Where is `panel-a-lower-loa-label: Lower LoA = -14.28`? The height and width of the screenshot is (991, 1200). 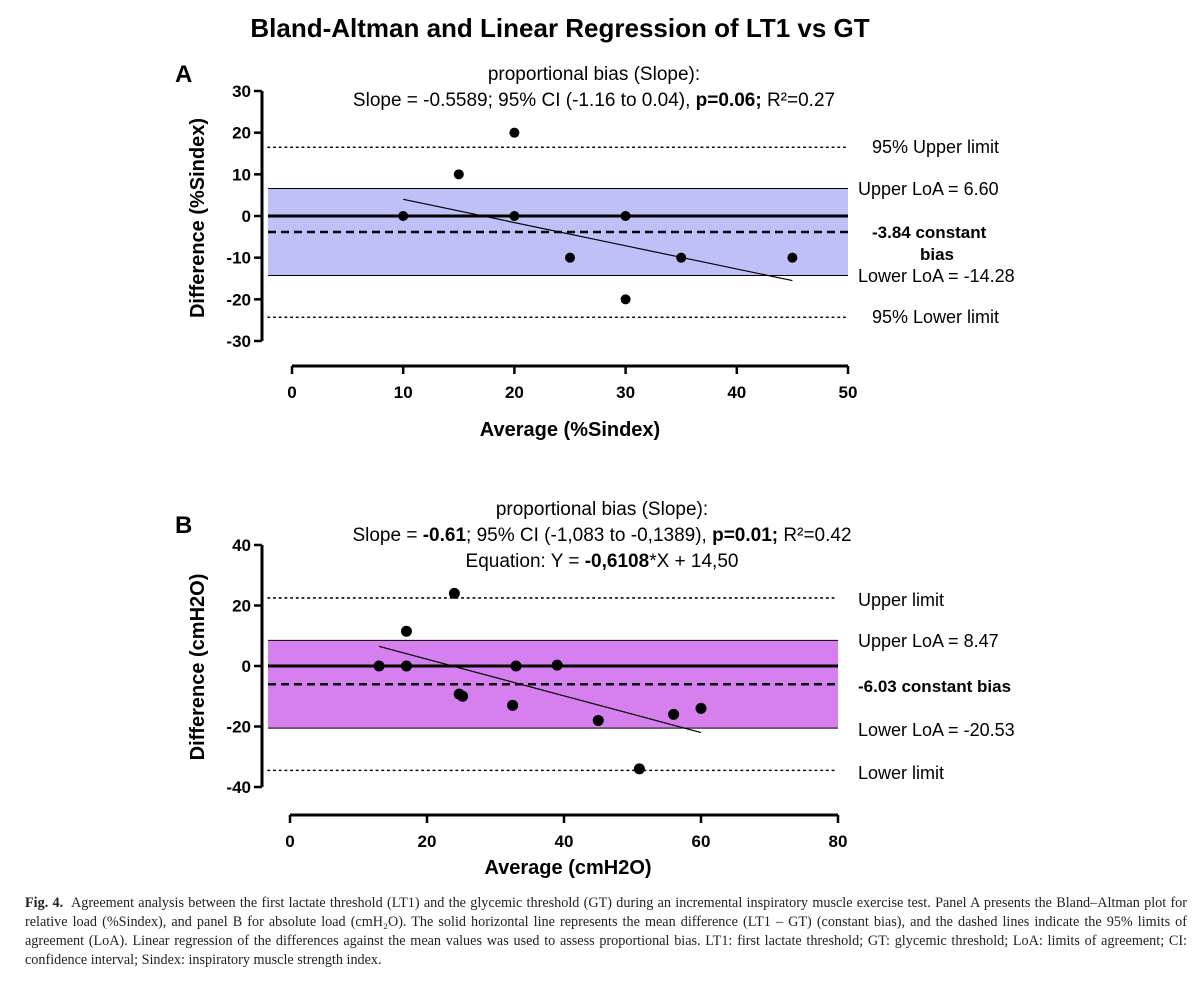 panel-a-lower-loa-label: Lower LoA = -14.28 is located at coordinates (936, 276).